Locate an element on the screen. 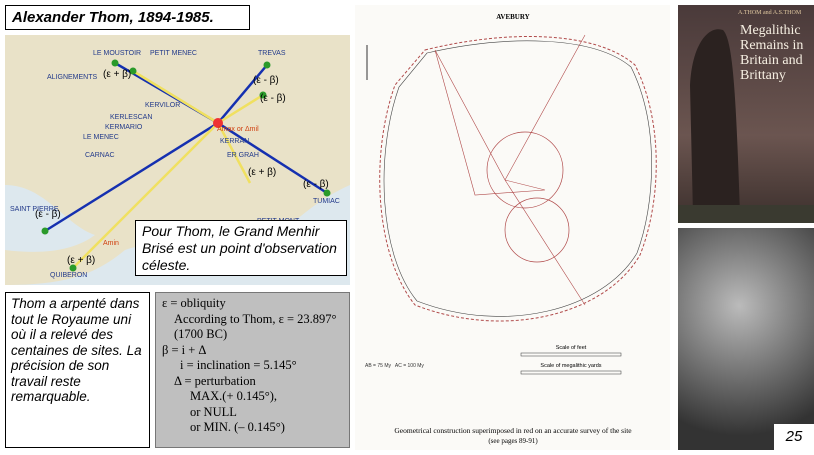  menhir is located at coordinates (746, 126).